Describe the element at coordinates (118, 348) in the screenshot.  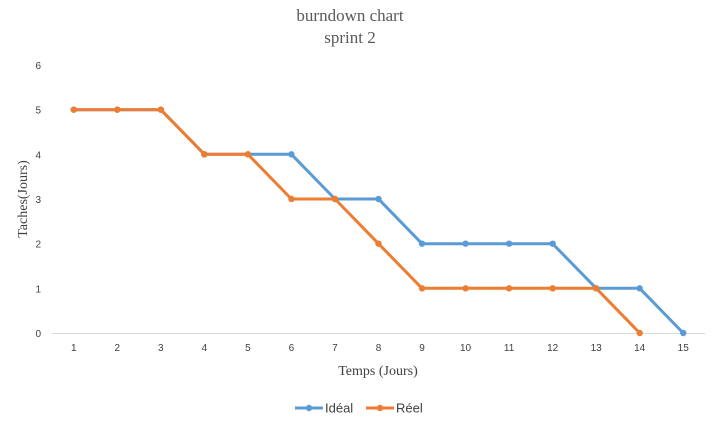
I see `x-tick-label: 2` at that location.